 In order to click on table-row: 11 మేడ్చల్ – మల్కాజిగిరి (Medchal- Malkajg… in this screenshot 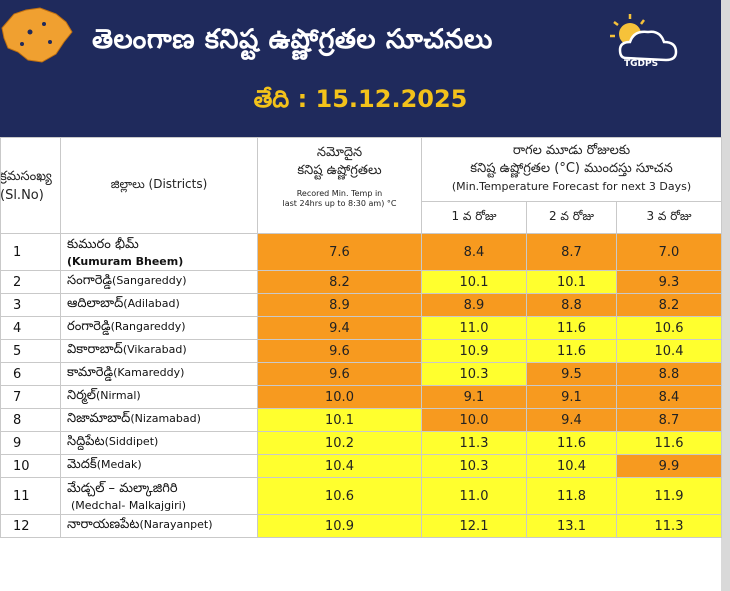, I will do `click(361, 496)`.